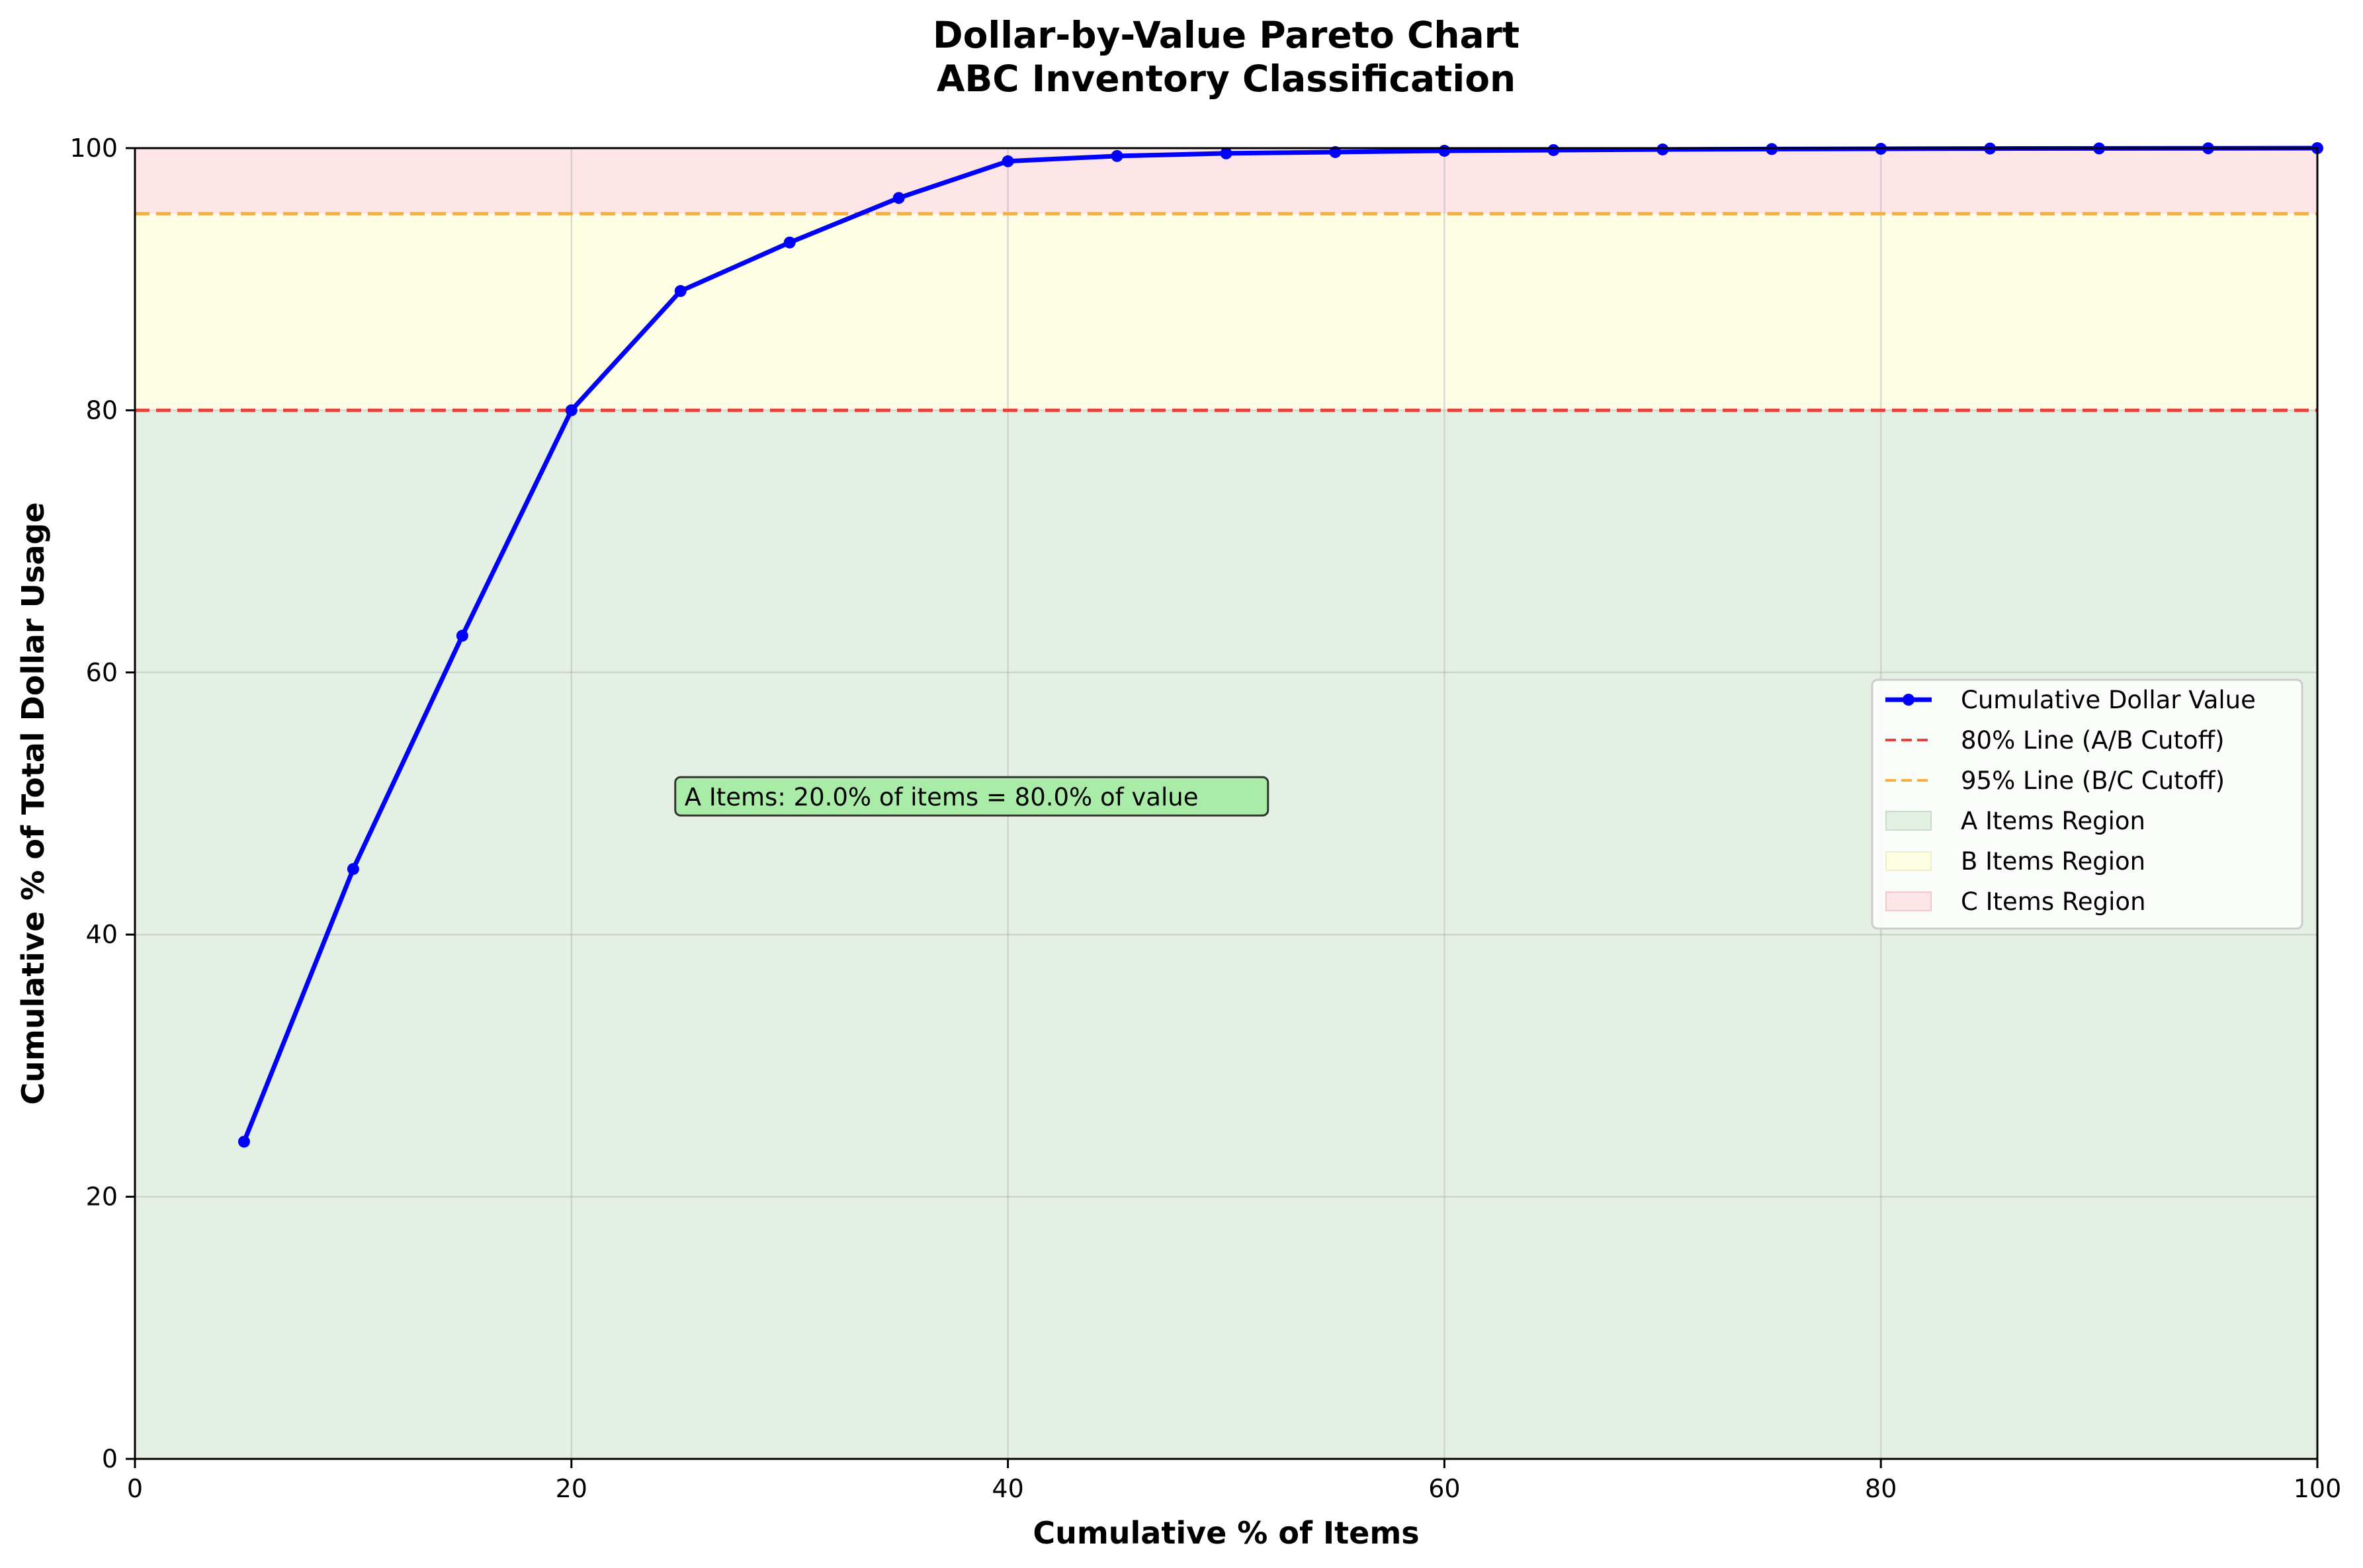 This screenshot has height=1568, width=2363. I want to click on annotation-layer: A Items: 20.0% of items = 80.0% of value, so click(971, 796).